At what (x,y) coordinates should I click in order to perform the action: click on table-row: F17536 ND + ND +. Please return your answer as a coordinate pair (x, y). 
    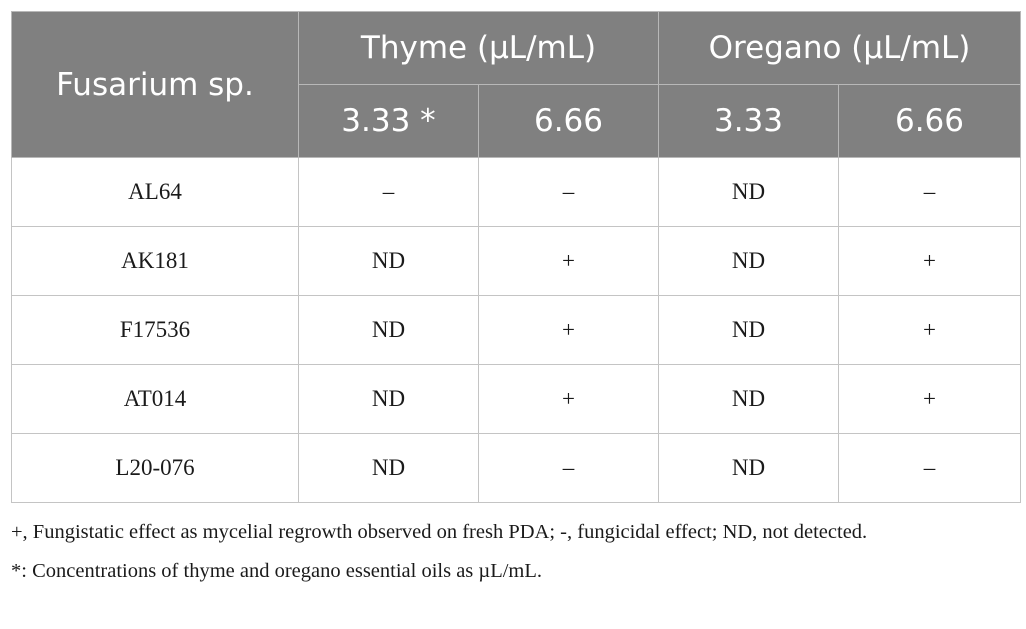
    Looking at the image, I should click on (516, 330).